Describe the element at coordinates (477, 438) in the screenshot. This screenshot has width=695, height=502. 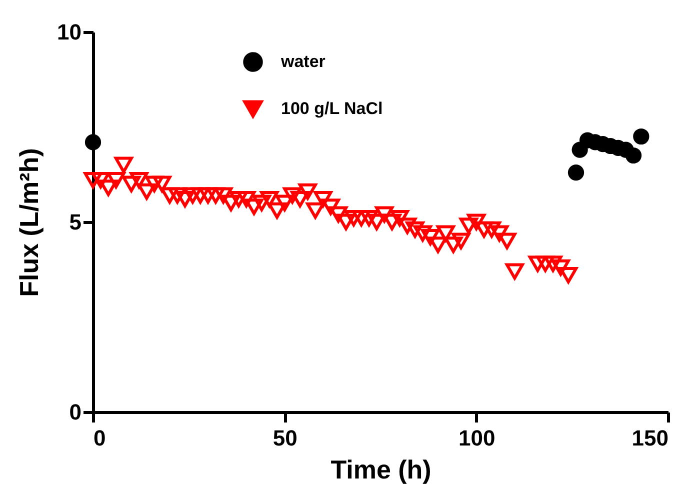
I see `x-tick-label: 100` at that location.